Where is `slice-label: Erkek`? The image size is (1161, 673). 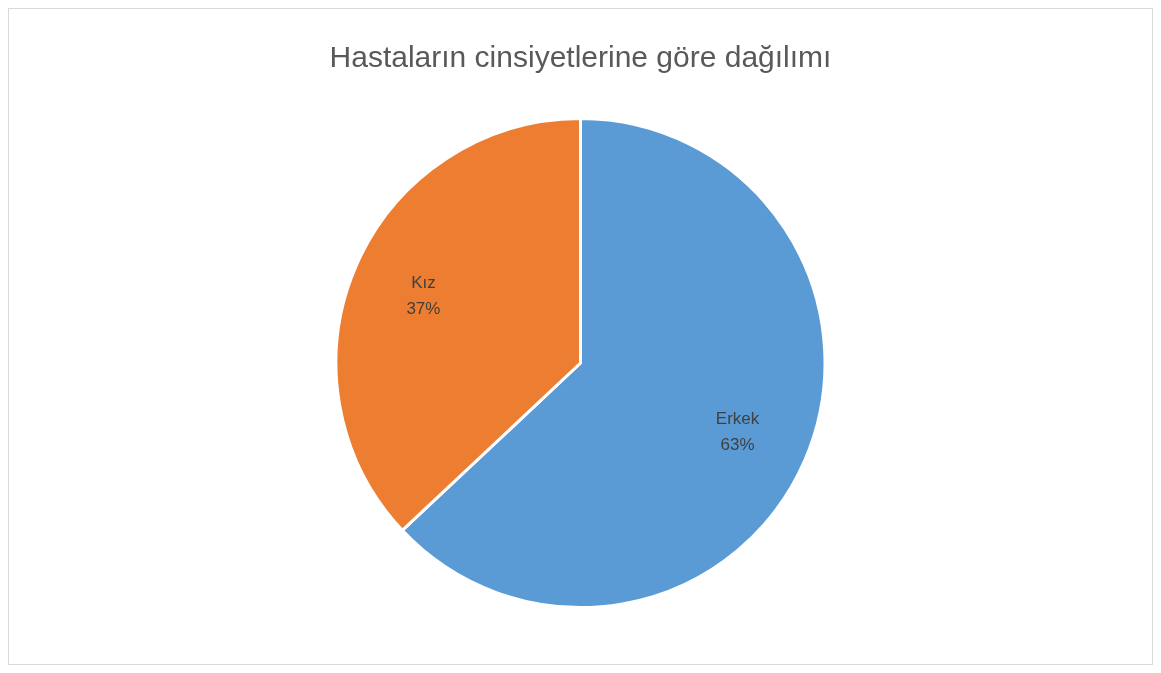
slice-label: Erkek is located at coordinates (737, 418).